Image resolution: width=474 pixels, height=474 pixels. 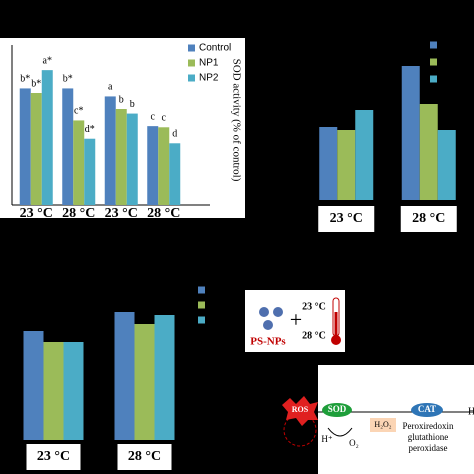 I want to click on plus: +, so click(x=296, y=319).